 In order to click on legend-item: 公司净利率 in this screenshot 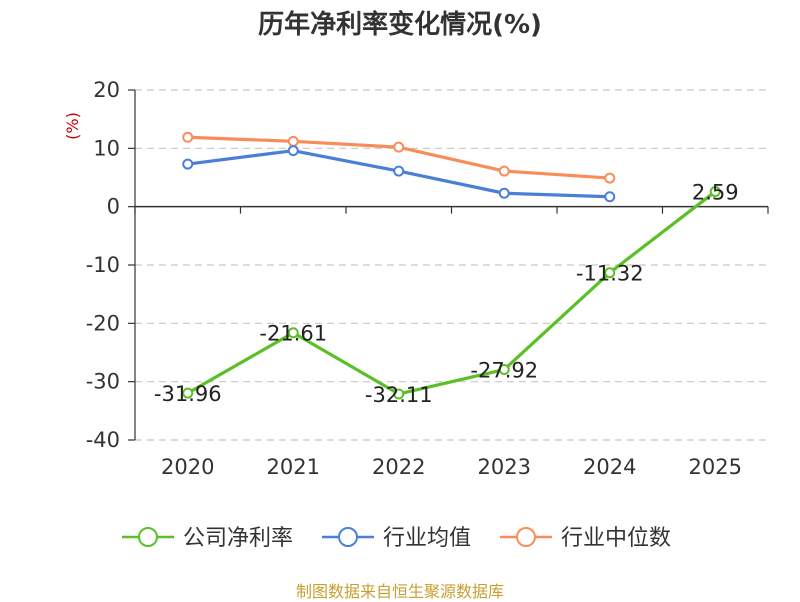, I will do `click(207, 538)`.